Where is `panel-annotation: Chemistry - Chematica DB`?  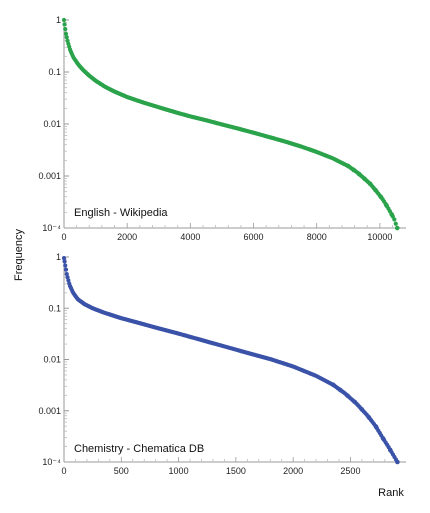 panel-annotation: Chemistry - Chematica DB is located at coordinates (139, 449).